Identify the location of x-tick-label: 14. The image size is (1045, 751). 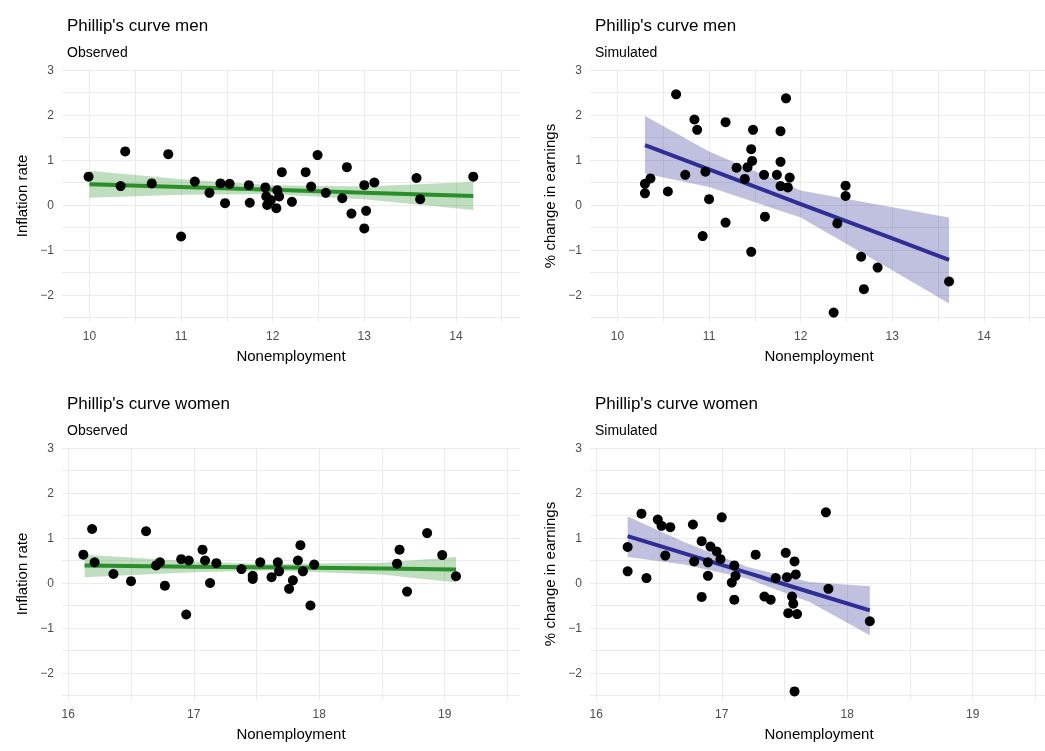
(984, 336).